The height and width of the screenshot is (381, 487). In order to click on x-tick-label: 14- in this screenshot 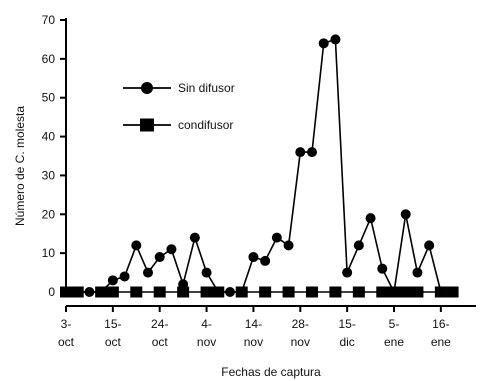, I will do `click(253, 324)`.